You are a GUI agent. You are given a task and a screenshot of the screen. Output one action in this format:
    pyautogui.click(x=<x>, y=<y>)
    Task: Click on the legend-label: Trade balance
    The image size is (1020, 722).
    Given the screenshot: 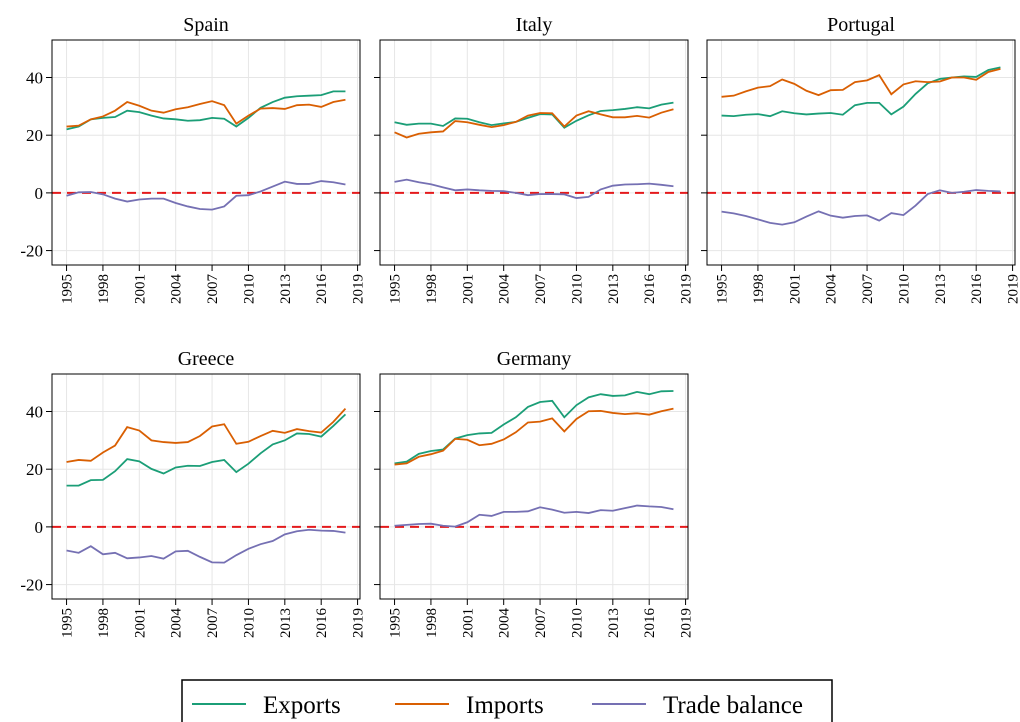 What is the action you would take?
    pyautogui.click(x=733, y=705)
    